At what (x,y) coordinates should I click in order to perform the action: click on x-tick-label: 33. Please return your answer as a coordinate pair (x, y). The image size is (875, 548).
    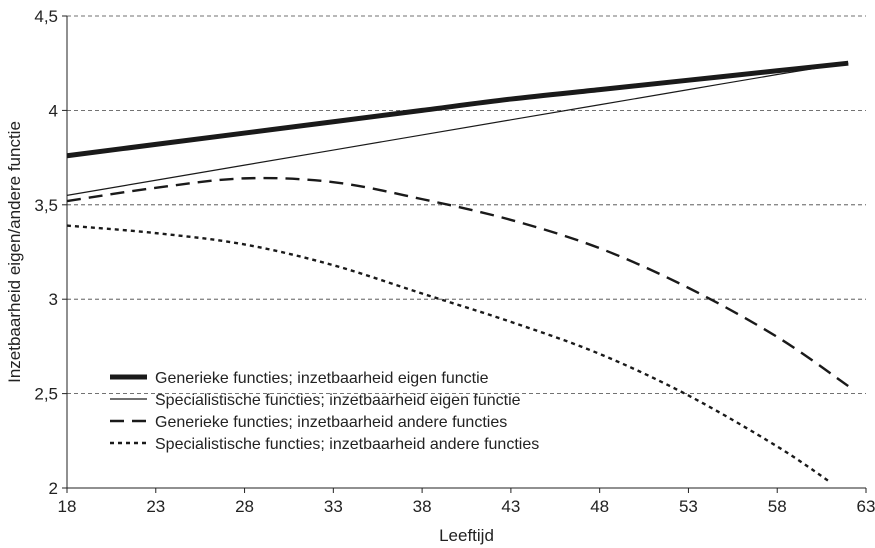
    Looking at the image, I should click on (333, 506).